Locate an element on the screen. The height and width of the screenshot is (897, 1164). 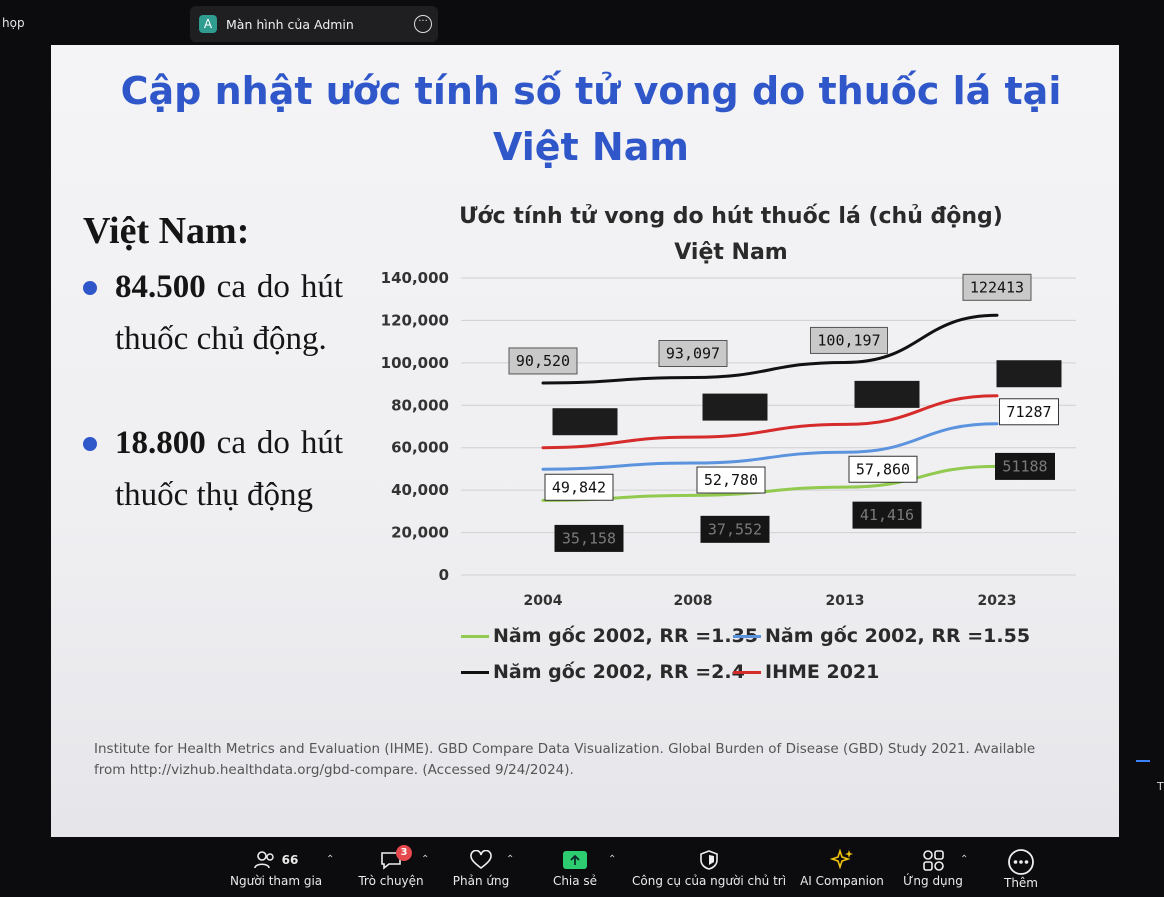
reactions-button: Phản ứng is located at coordinates (481, 867).